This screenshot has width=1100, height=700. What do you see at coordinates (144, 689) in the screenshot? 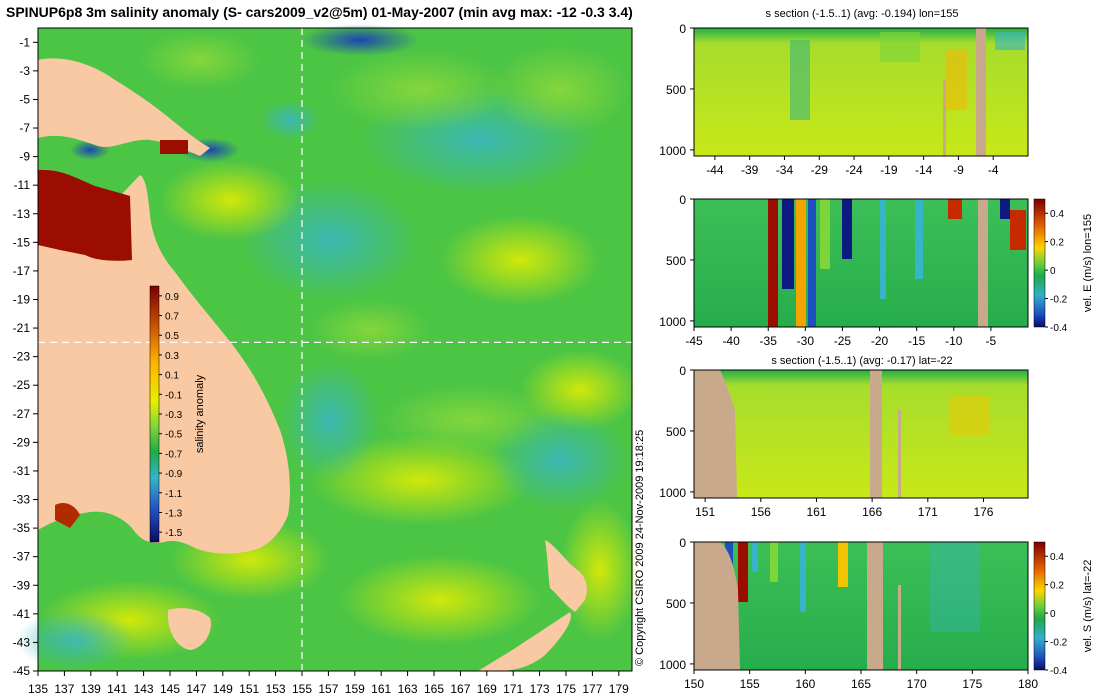
I see `map-x-tick-label: 143` at bounding box center [144, 689].